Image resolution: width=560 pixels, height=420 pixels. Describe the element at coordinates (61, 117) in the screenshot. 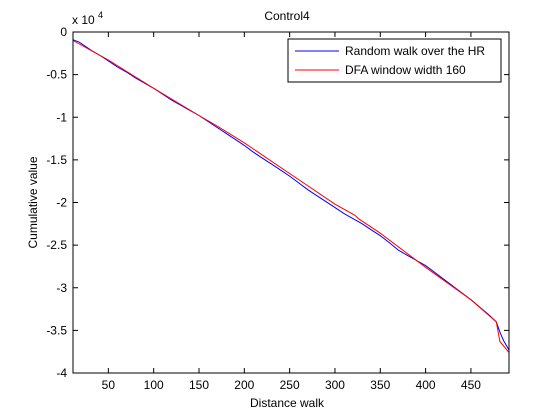

I see `y-tick-label: -1` at that location.